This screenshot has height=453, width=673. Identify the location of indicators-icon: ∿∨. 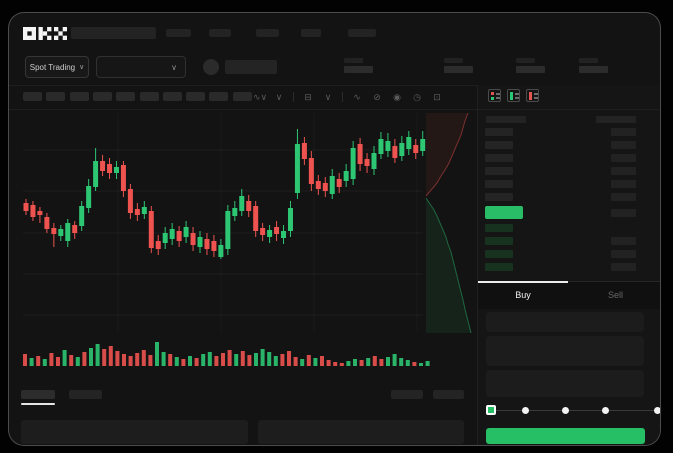
(260, 96).